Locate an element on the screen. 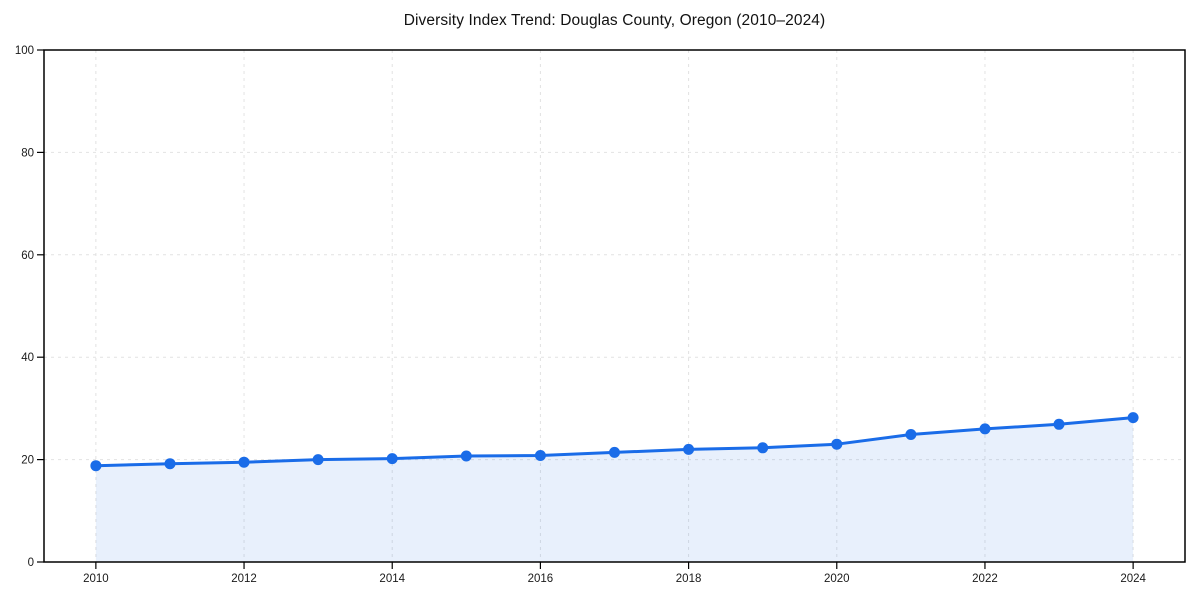 This screenshot has width=1200, height=600. y-tick-label: 80 is located at coordinates (27, 153).